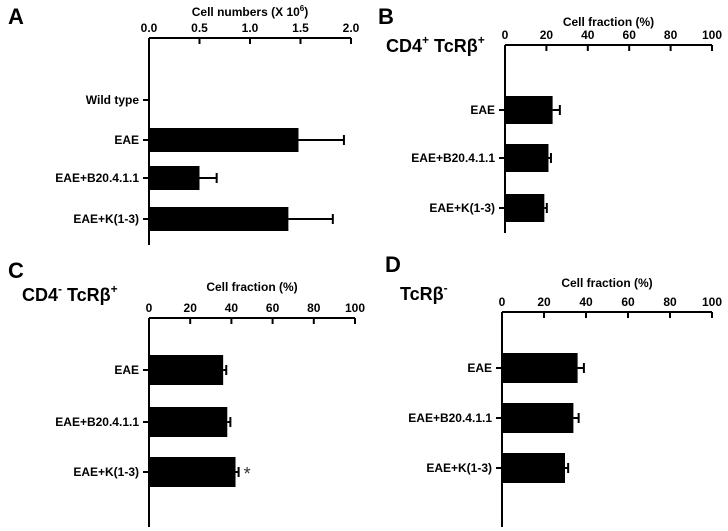 This screenshot has width=728, height=531. Describe the element at coordinates (246, 12) in the screenshot. I see `x-axis-title-part: Cell numbers (X 10` at that location.